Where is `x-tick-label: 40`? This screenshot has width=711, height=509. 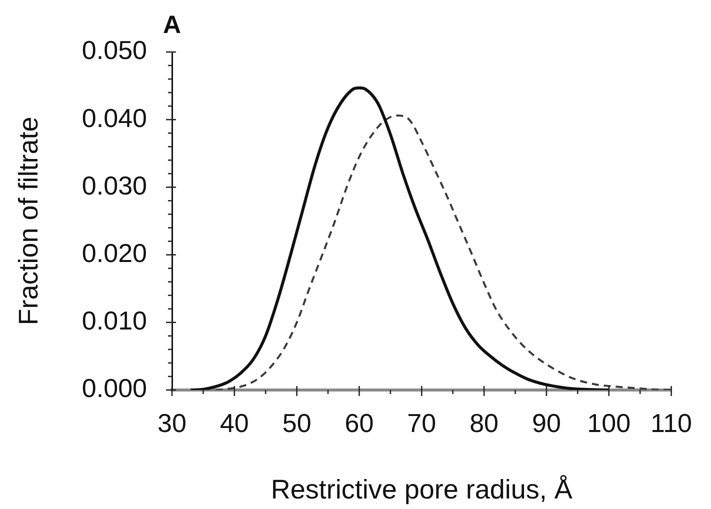 x-tick-label: 40 is located at coordinates (234, 423).